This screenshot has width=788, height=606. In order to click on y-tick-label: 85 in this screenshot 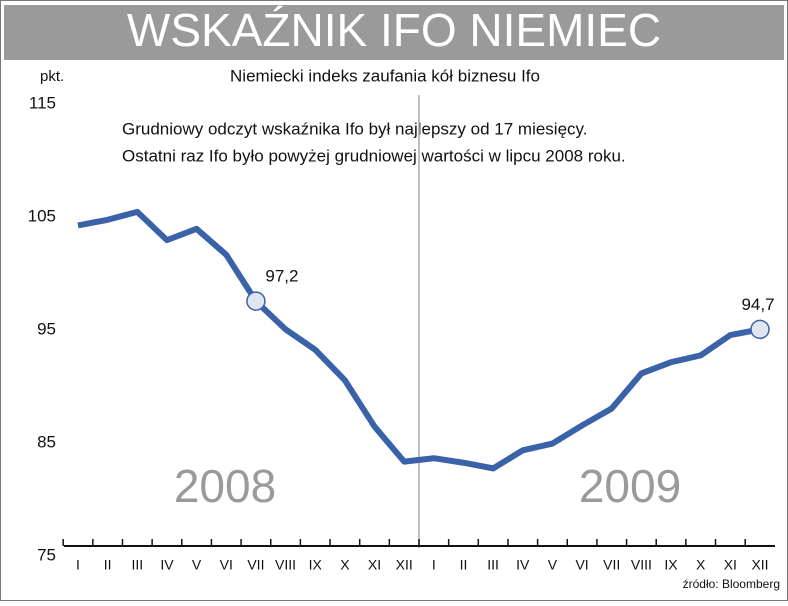, I will do `click(46, 441)`.